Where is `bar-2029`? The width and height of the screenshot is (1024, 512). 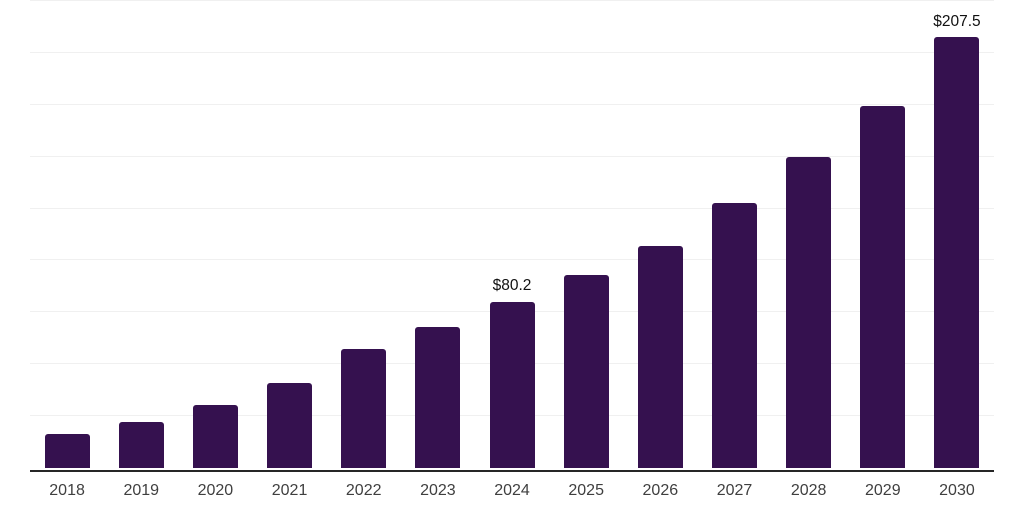
bar-2029 is located at coordinates (883, 287).